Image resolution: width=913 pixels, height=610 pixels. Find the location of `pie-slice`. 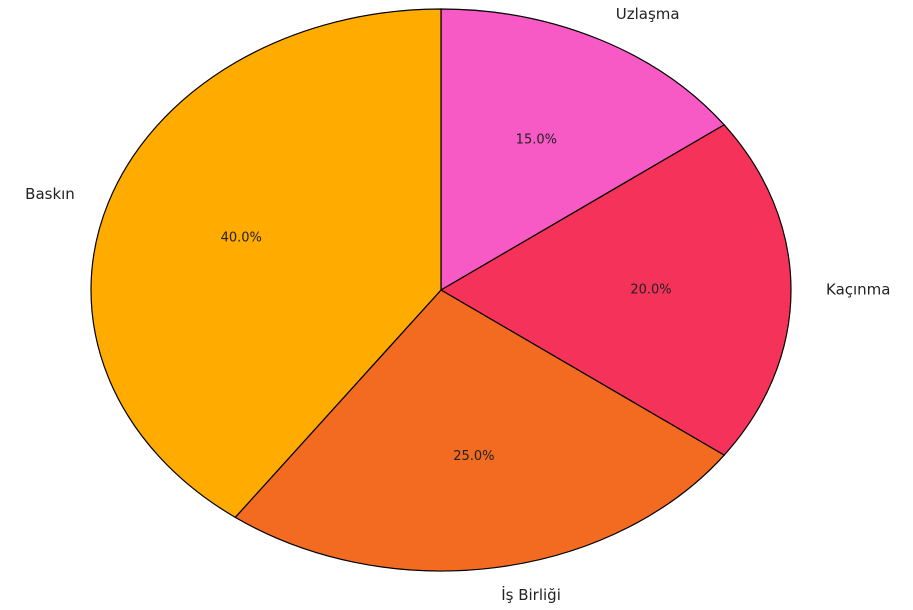

pie-slice is located at coordinates (583, 150).